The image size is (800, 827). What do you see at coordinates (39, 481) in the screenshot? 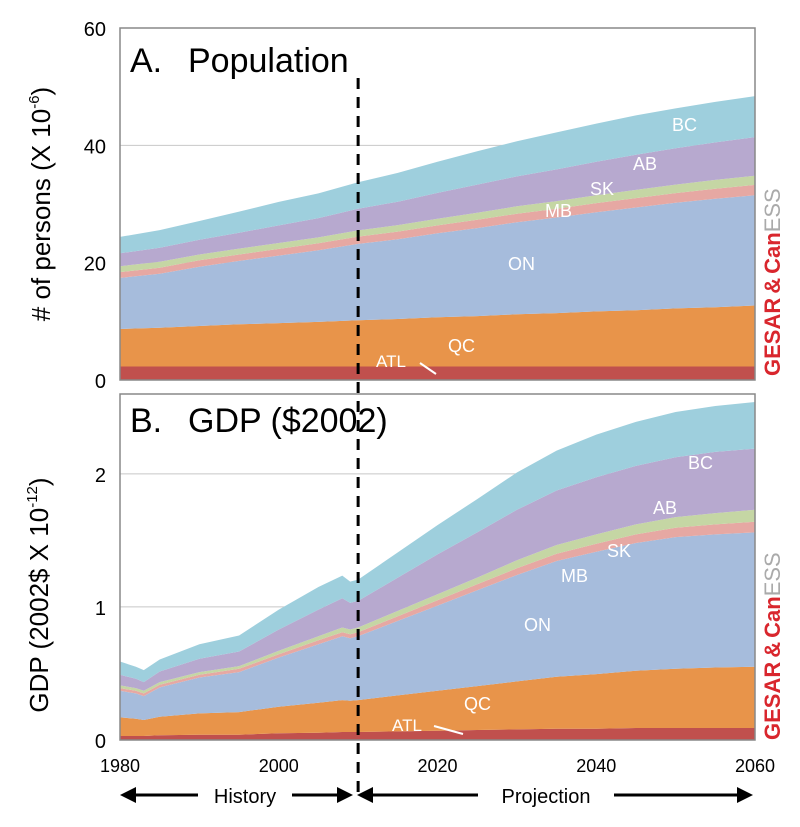
I see `panel-b-y-label-close: )` at bounding box center [39, 481].